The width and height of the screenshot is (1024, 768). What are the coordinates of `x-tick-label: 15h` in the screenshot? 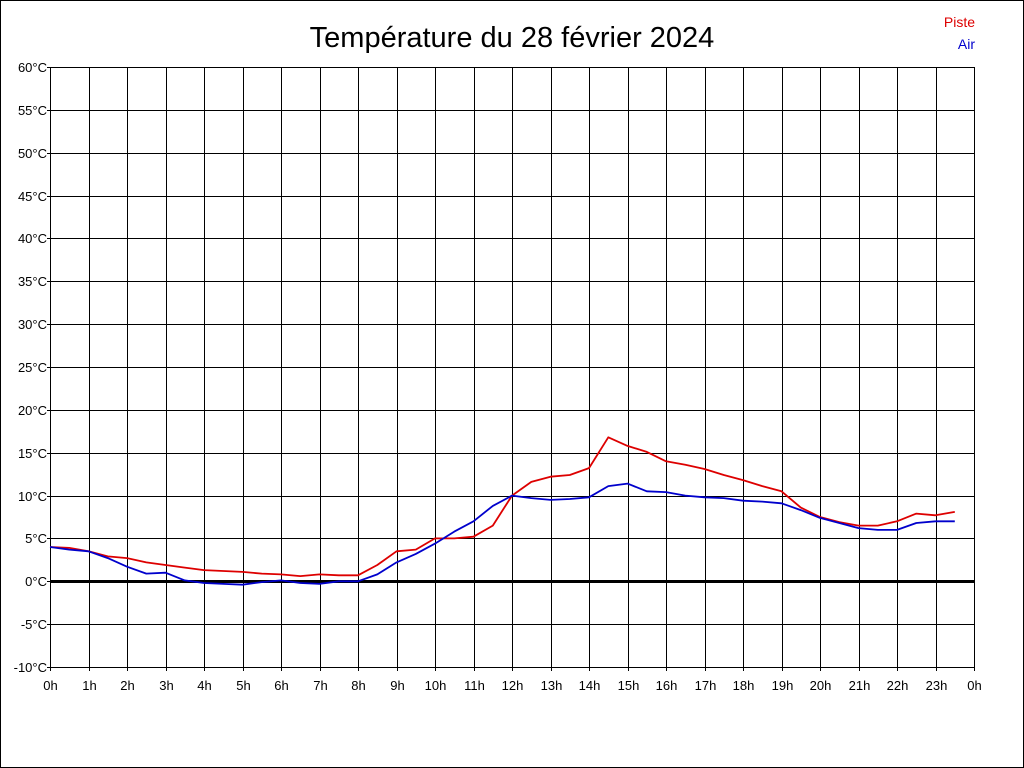 It's located at (629, 685).